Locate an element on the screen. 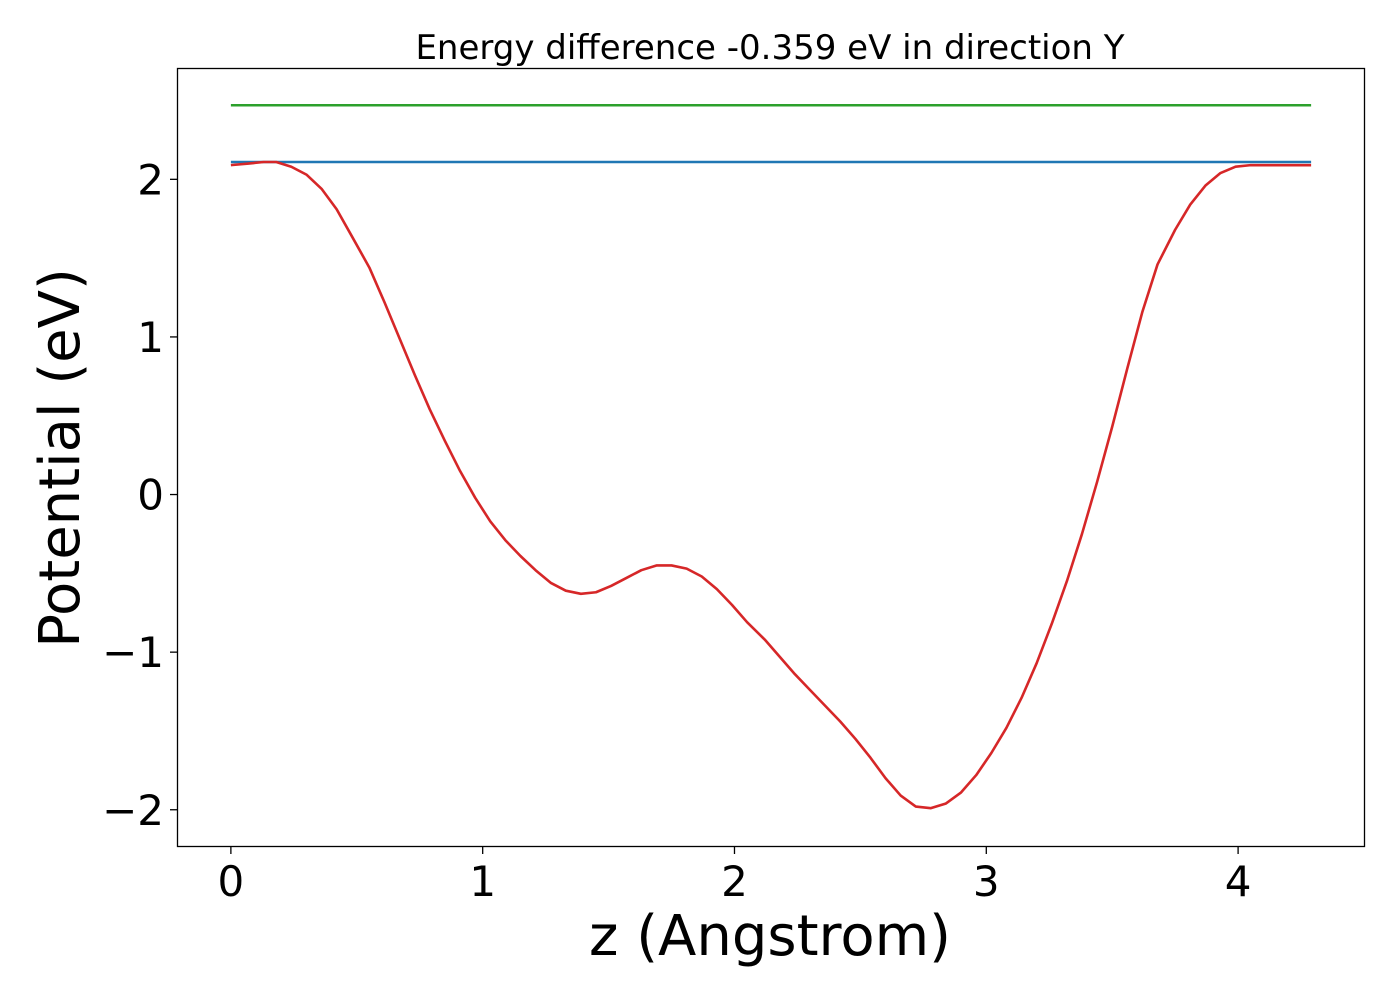  x-tick-label: 1 is located at coordinates (482, 881).